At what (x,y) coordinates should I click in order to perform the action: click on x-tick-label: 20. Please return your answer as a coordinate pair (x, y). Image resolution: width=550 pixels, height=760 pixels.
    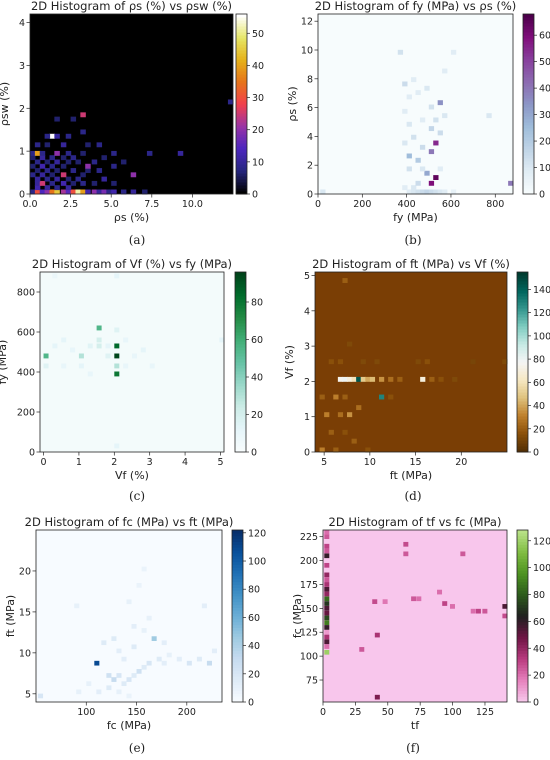
    Looking at the image, I should click on (461, 462).